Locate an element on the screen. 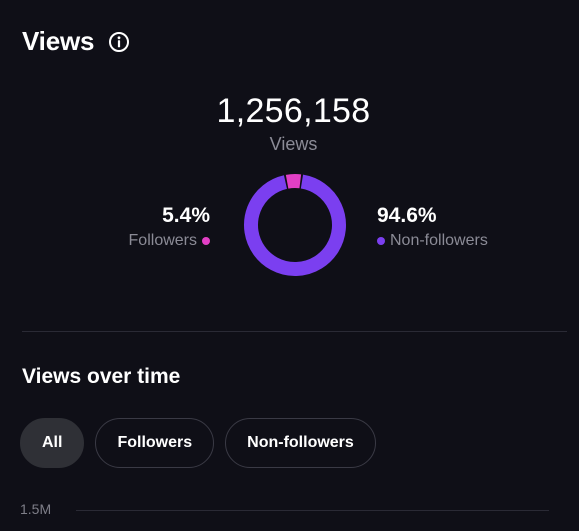 The height and width of the screenshot is (531, 579). total-views-block: 1,256,158 Views is located at coordinates (289, 123).